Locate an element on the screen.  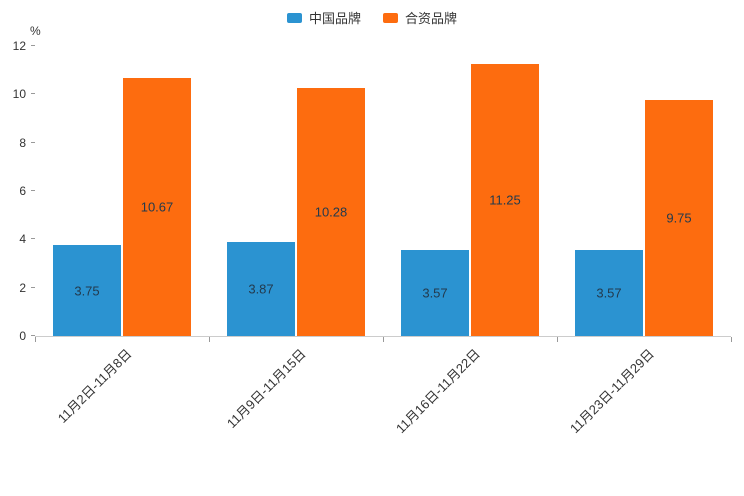
legend: 中国品牌 合资品牌 is located at coordinates (372, 17).